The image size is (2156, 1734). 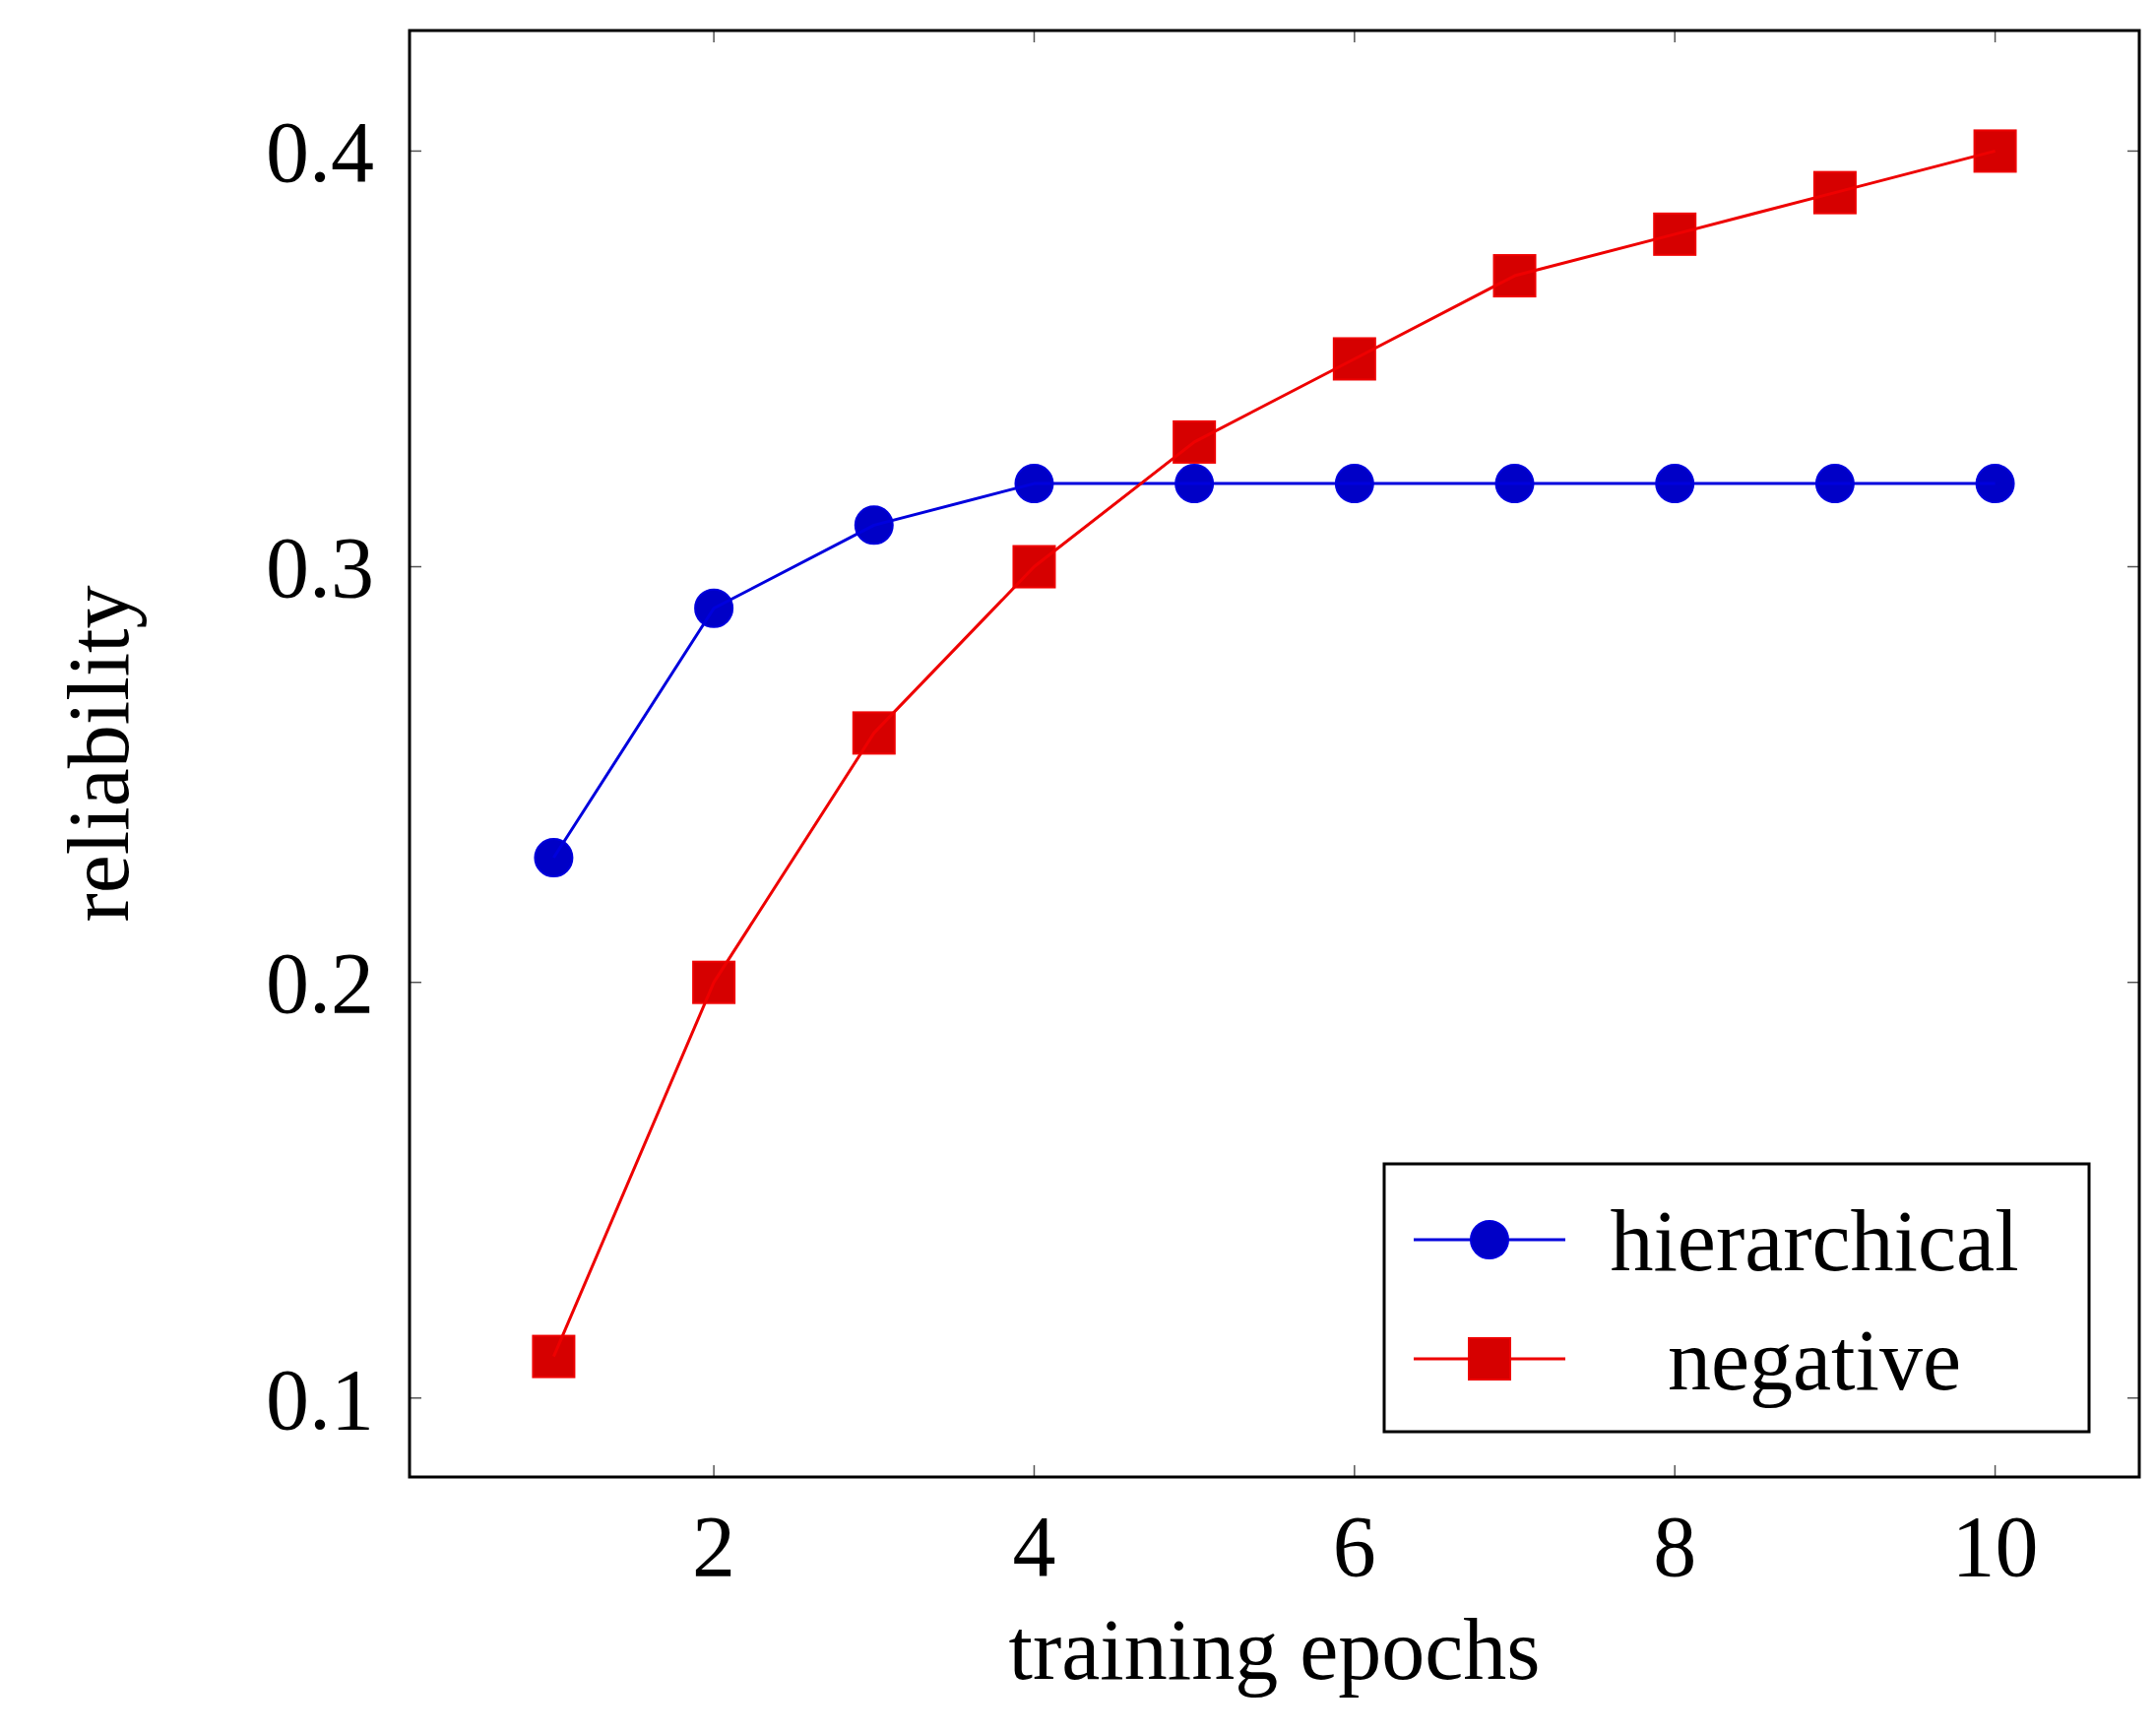 What do you see at coordinates (320, 568) in the screenshot?
I see `y-tick-label: 0.3` at bounding box center [320, 568].